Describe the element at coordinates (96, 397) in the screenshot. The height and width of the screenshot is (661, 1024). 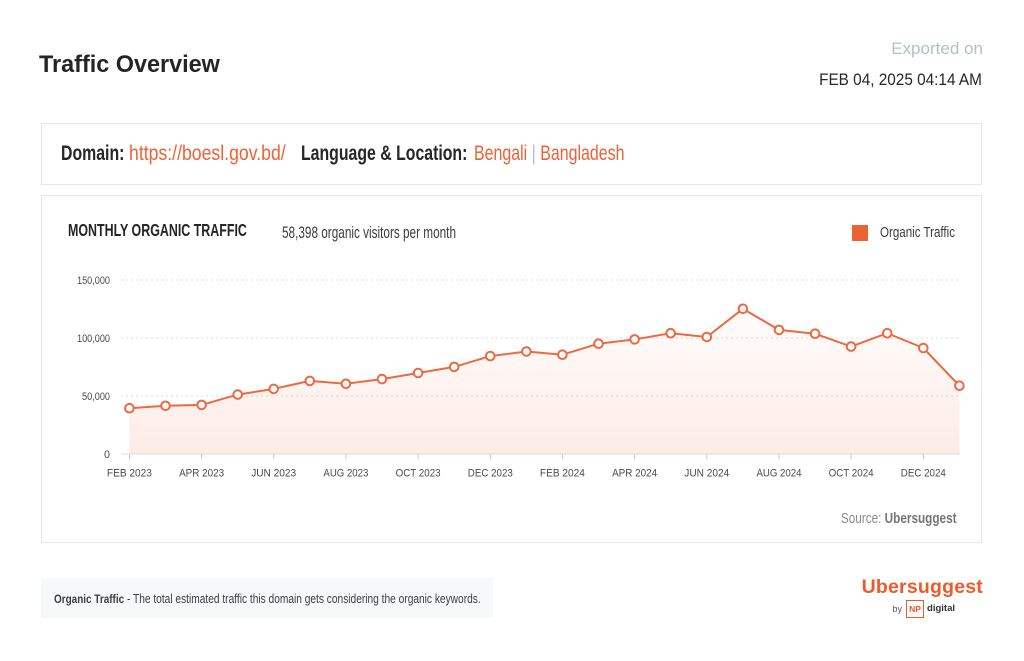
I see `svg-text: 50,000` at that location.